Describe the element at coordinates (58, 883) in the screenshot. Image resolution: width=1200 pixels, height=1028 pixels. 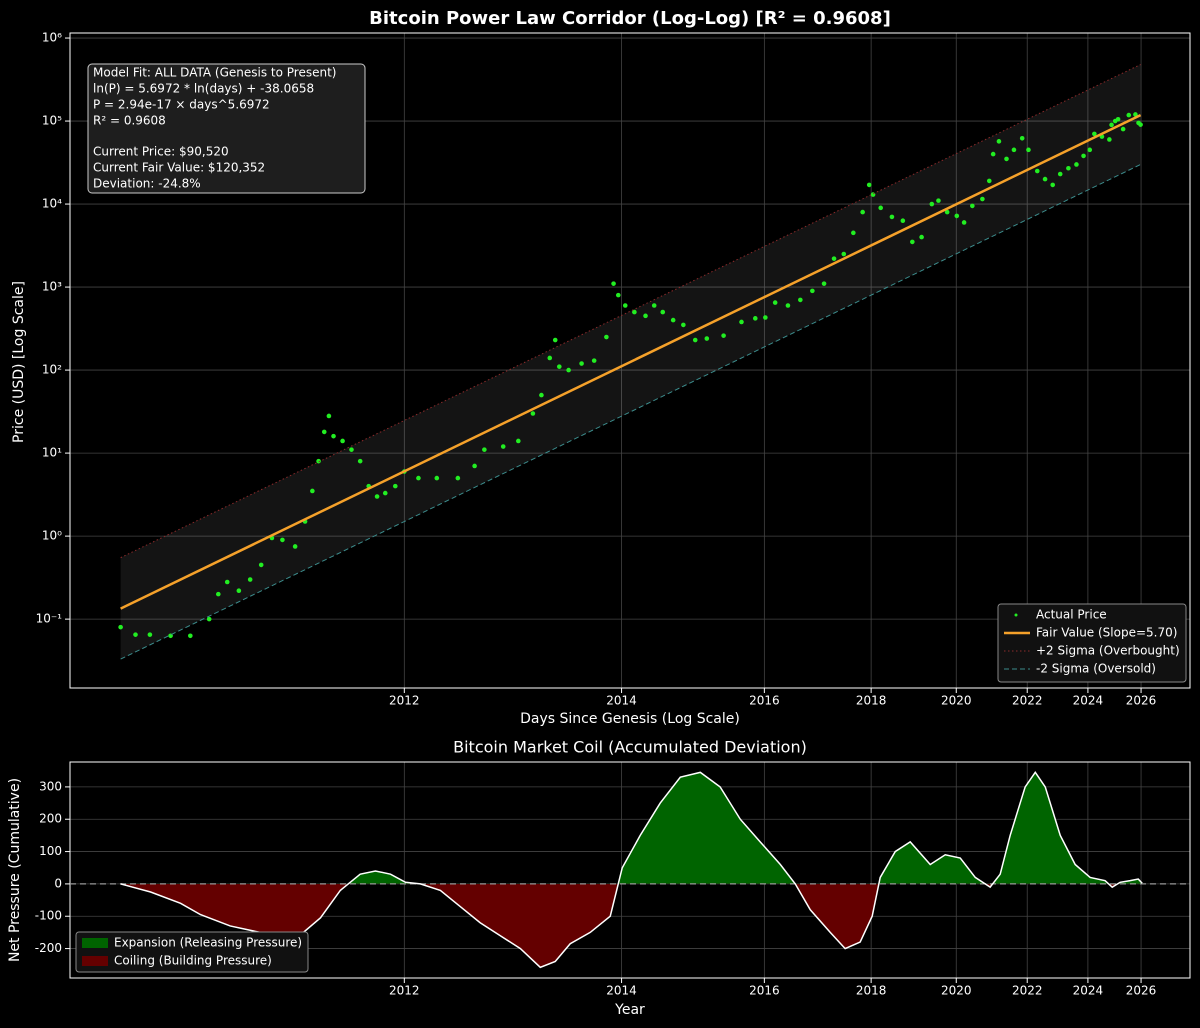
I see `y-tick-label: 0` at that location.